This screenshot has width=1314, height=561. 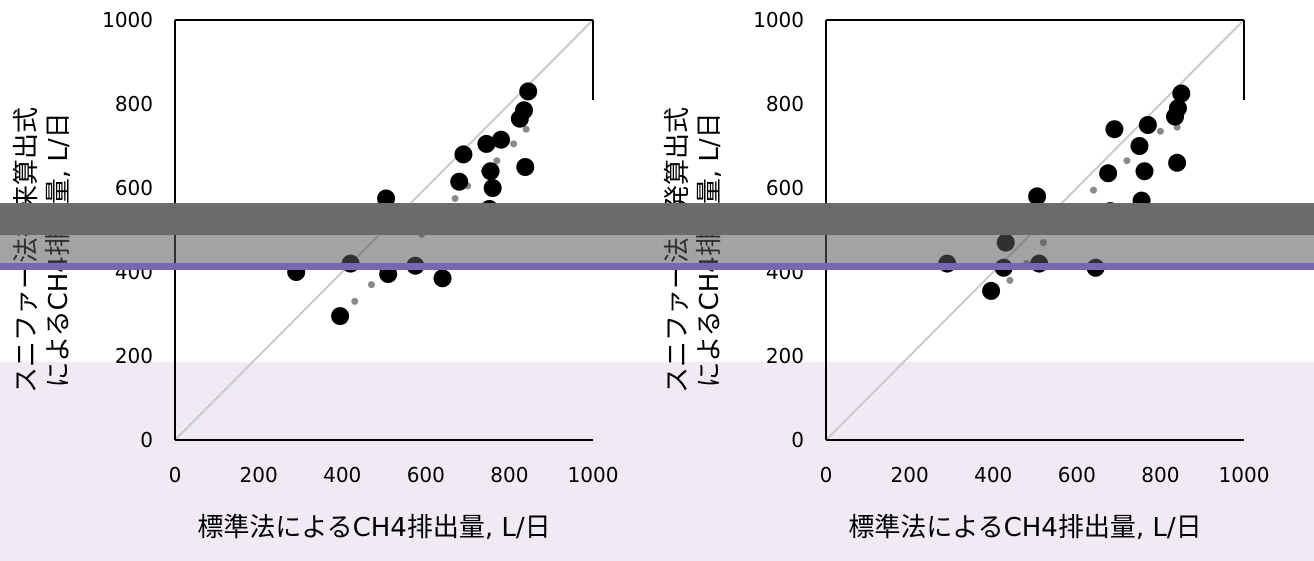 I want to click on purple-overlay-band, so click(x=657, y=266).